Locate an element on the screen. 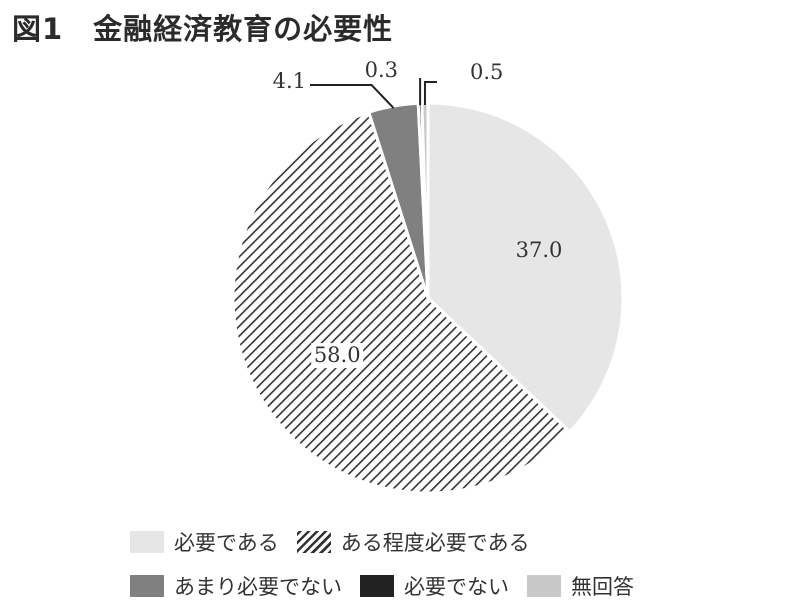 The width and height of the screenshot is (800, 611). legend-label: 必要である is located at coordinates (226, 543).